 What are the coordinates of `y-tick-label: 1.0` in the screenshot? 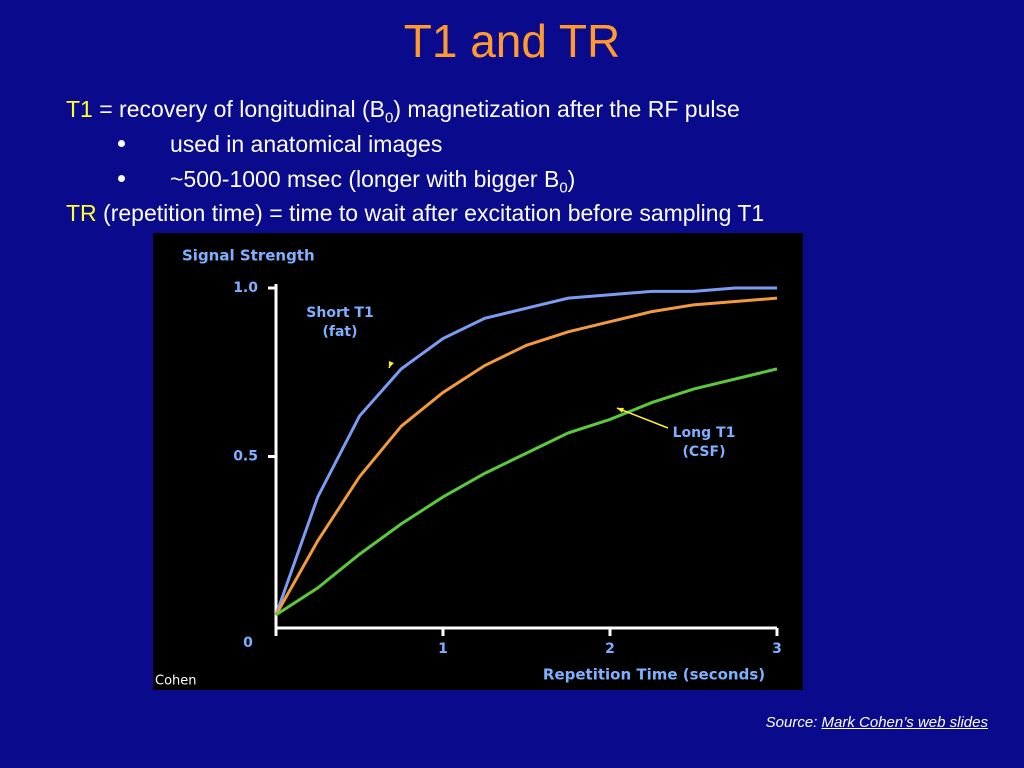 It's located at (245, 288).